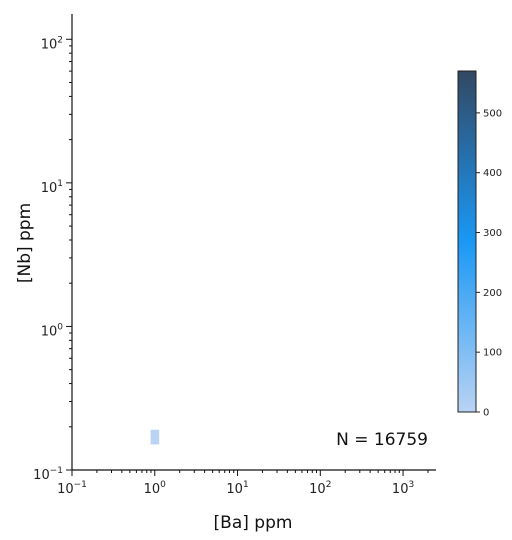 This screenshot has height=540, width=512. What do you see at coordinates (492, 293) in the screenshot?
I see `colorbar-tick-label: 200` at bounding box center [492, 293].